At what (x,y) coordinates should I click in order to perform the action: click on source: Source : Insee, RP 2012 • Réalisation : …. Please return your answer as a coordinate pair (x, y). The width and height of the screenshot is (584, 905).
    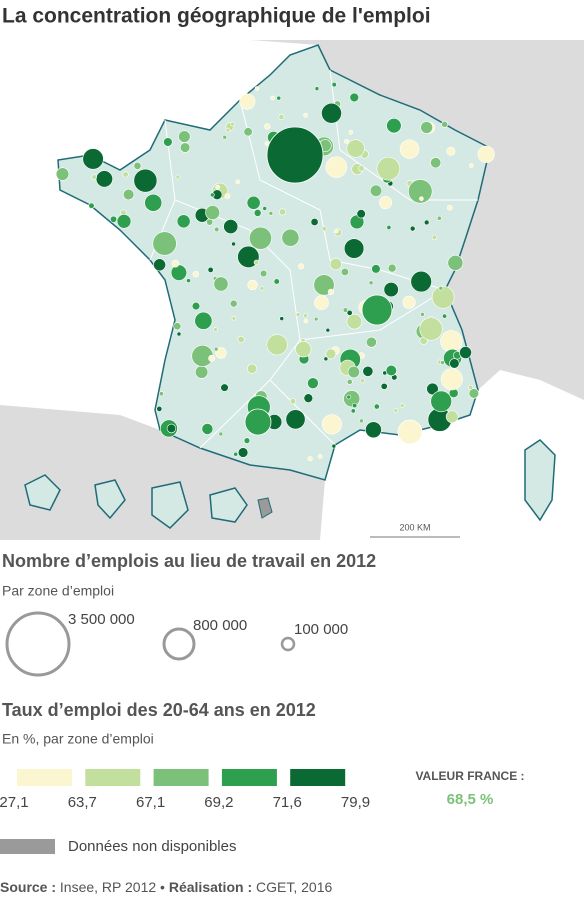
    Looking at the image, I should click on (166, 887).